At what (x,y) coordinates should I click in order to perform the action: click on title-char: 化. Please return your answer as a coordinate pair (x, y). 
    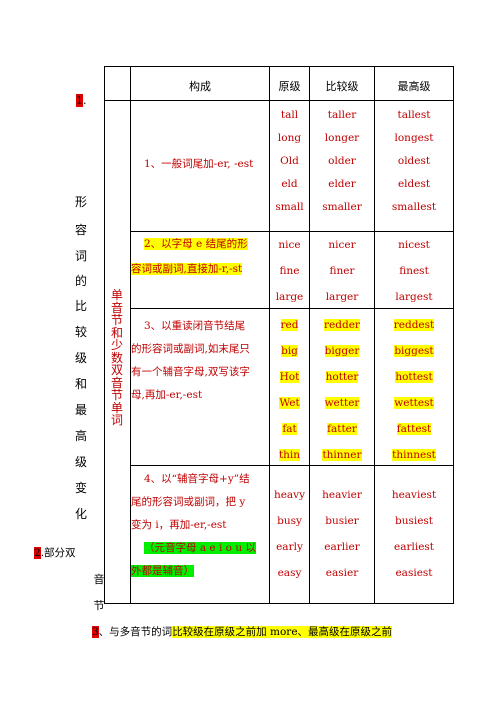
    Looking at the image, I should click on (80, 514).